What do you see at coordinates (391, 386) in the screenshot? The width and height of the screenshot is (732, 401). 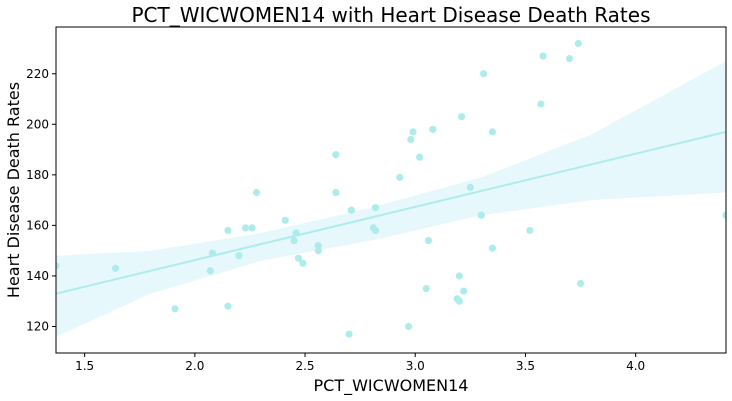 I see `x-axis-label: PCT_WICWOMEN14` at bounding box center [391, 386].